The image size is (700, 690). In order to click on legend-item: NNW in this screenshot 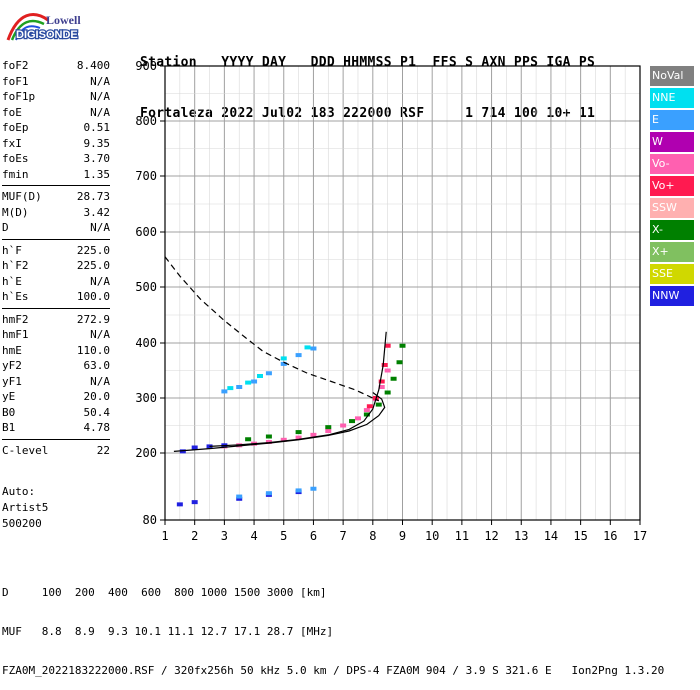, I will do `click(672, 296)`.